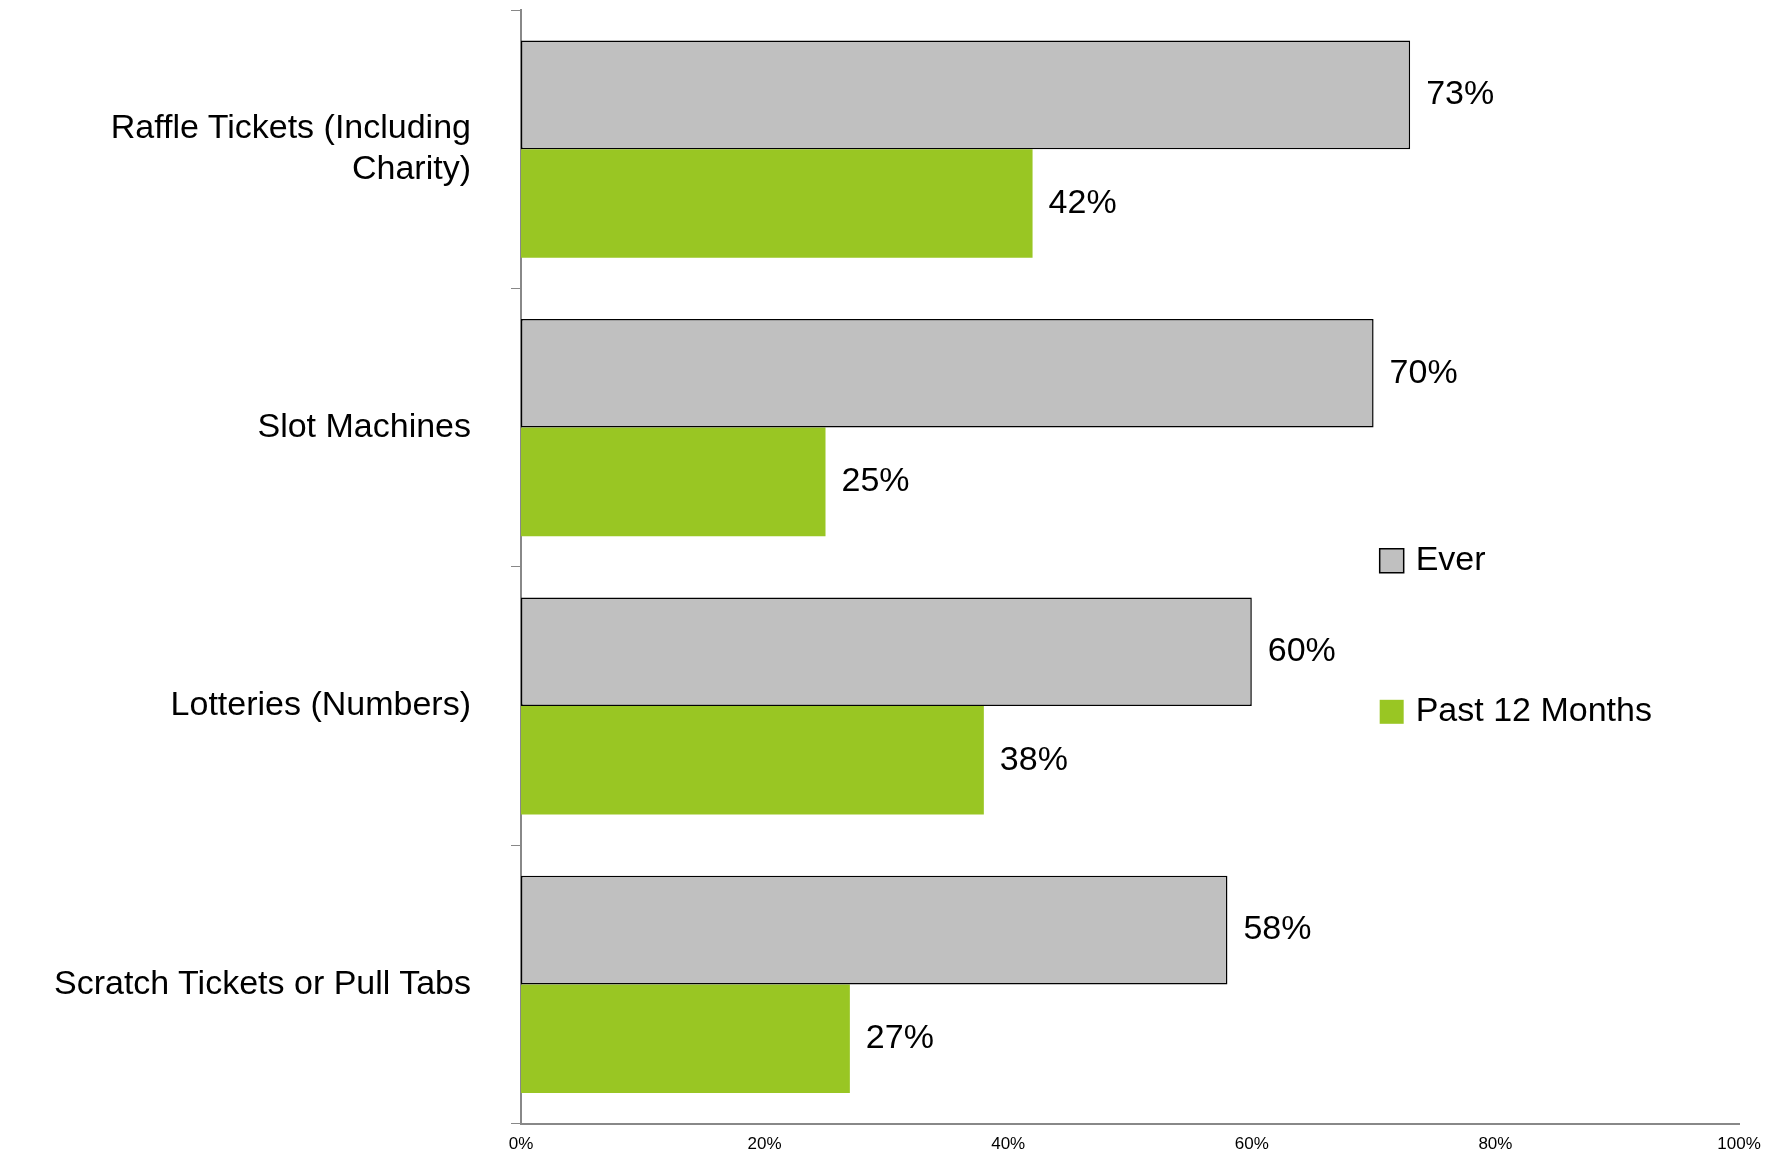 The height and width of the screenshot is (1162, 1769). What do you see at coordinates (1533, 709) in the screenshot?
I see `legend-label: Past 12 Months` at bounding box center [1533, 709].